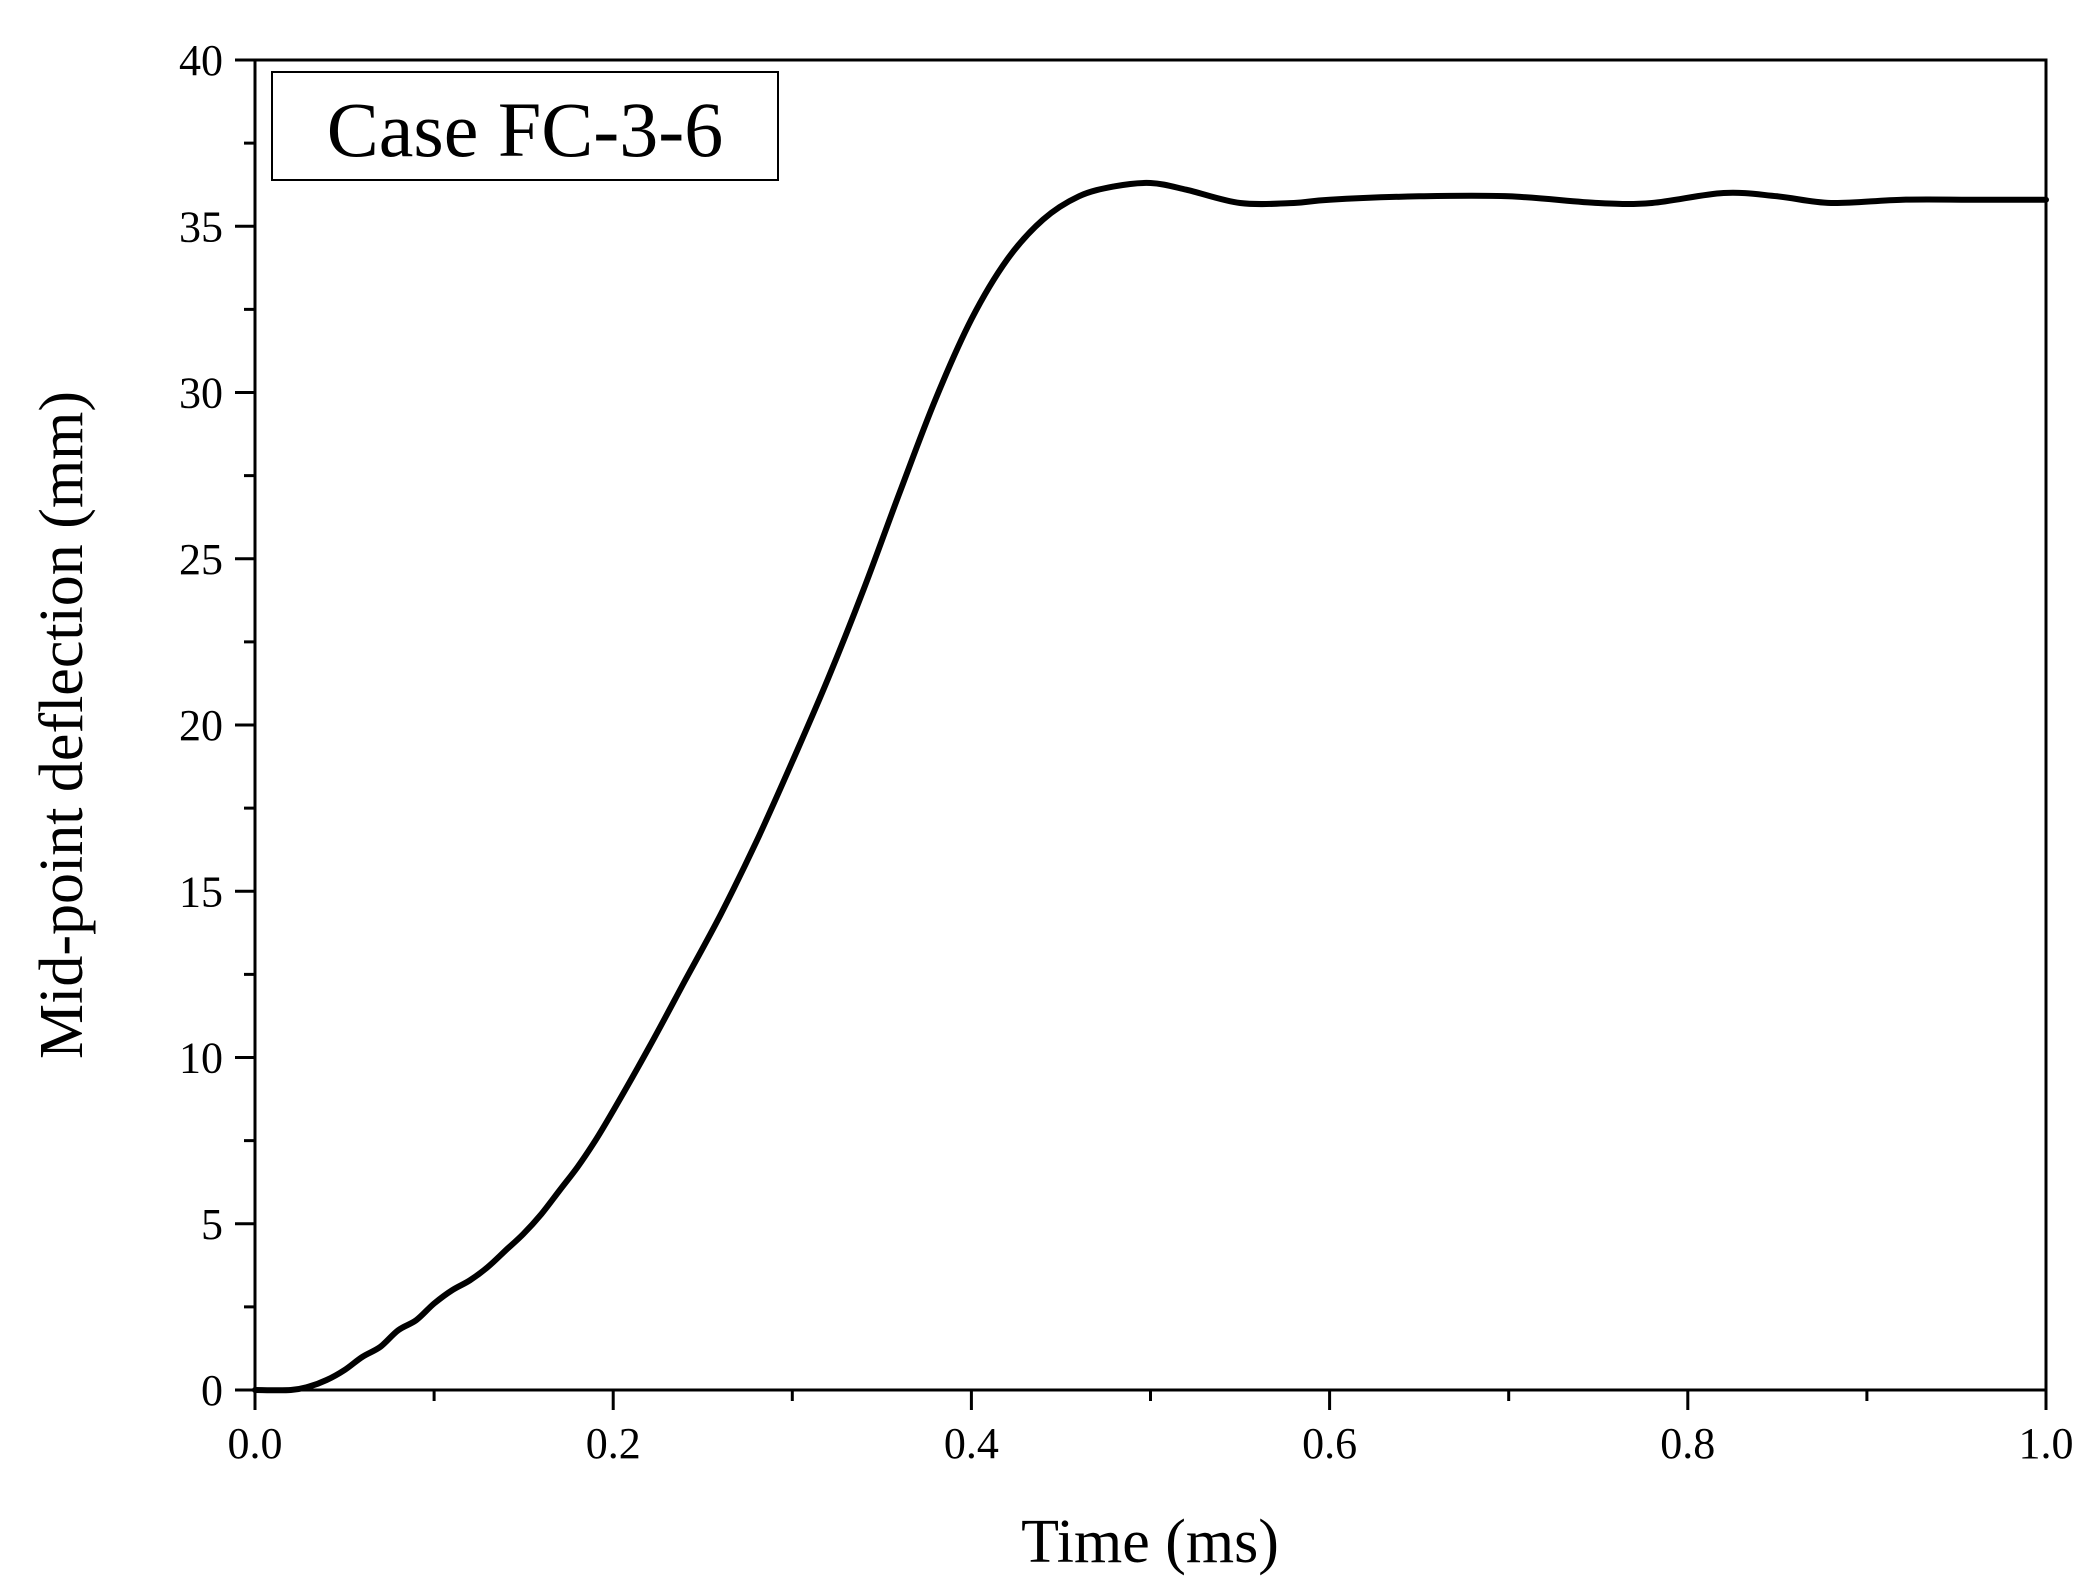  Describe the element at coordinates (201, 891) in the screenshot. I see `y-tick-label: 15` at that location.